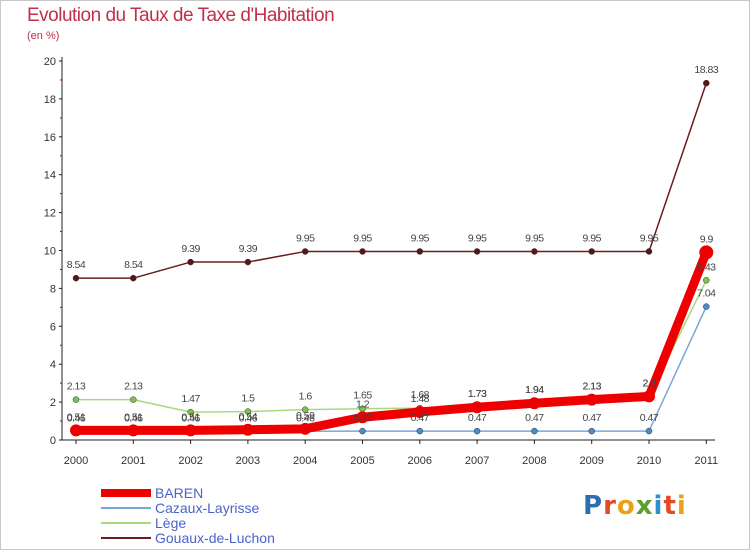 This screenshot has height=550, width=750. What do you see at coordinates (190, 461) in the screenshot?
I see `x-tick-label: 2002` at bounding box center [190, 461].